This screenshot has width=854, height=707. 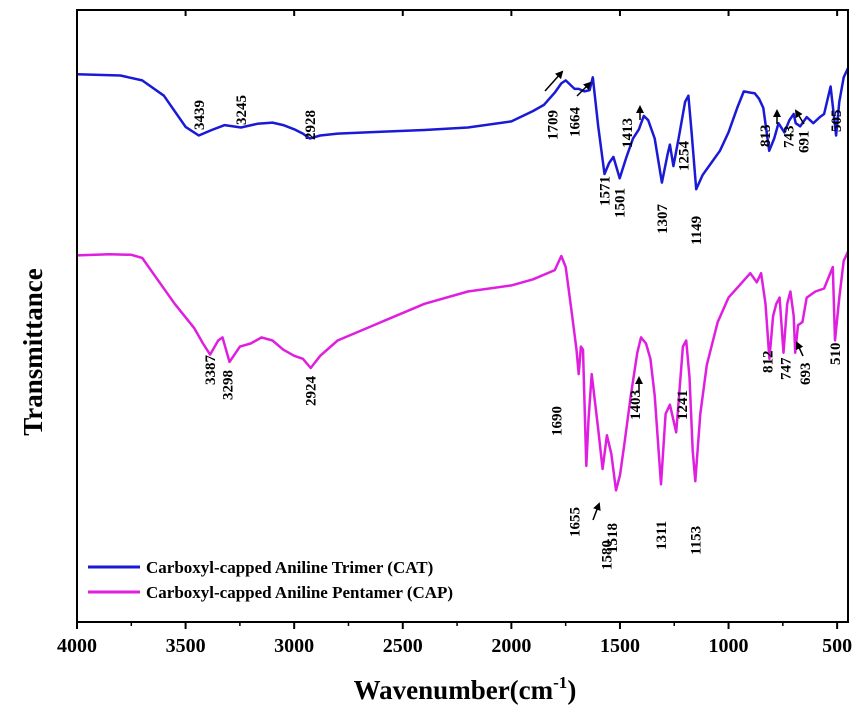 What do you see at coordinates (729, 646) in the screenshot?
I see `x-tick-label: 1000` at bounding box center [729, 646].